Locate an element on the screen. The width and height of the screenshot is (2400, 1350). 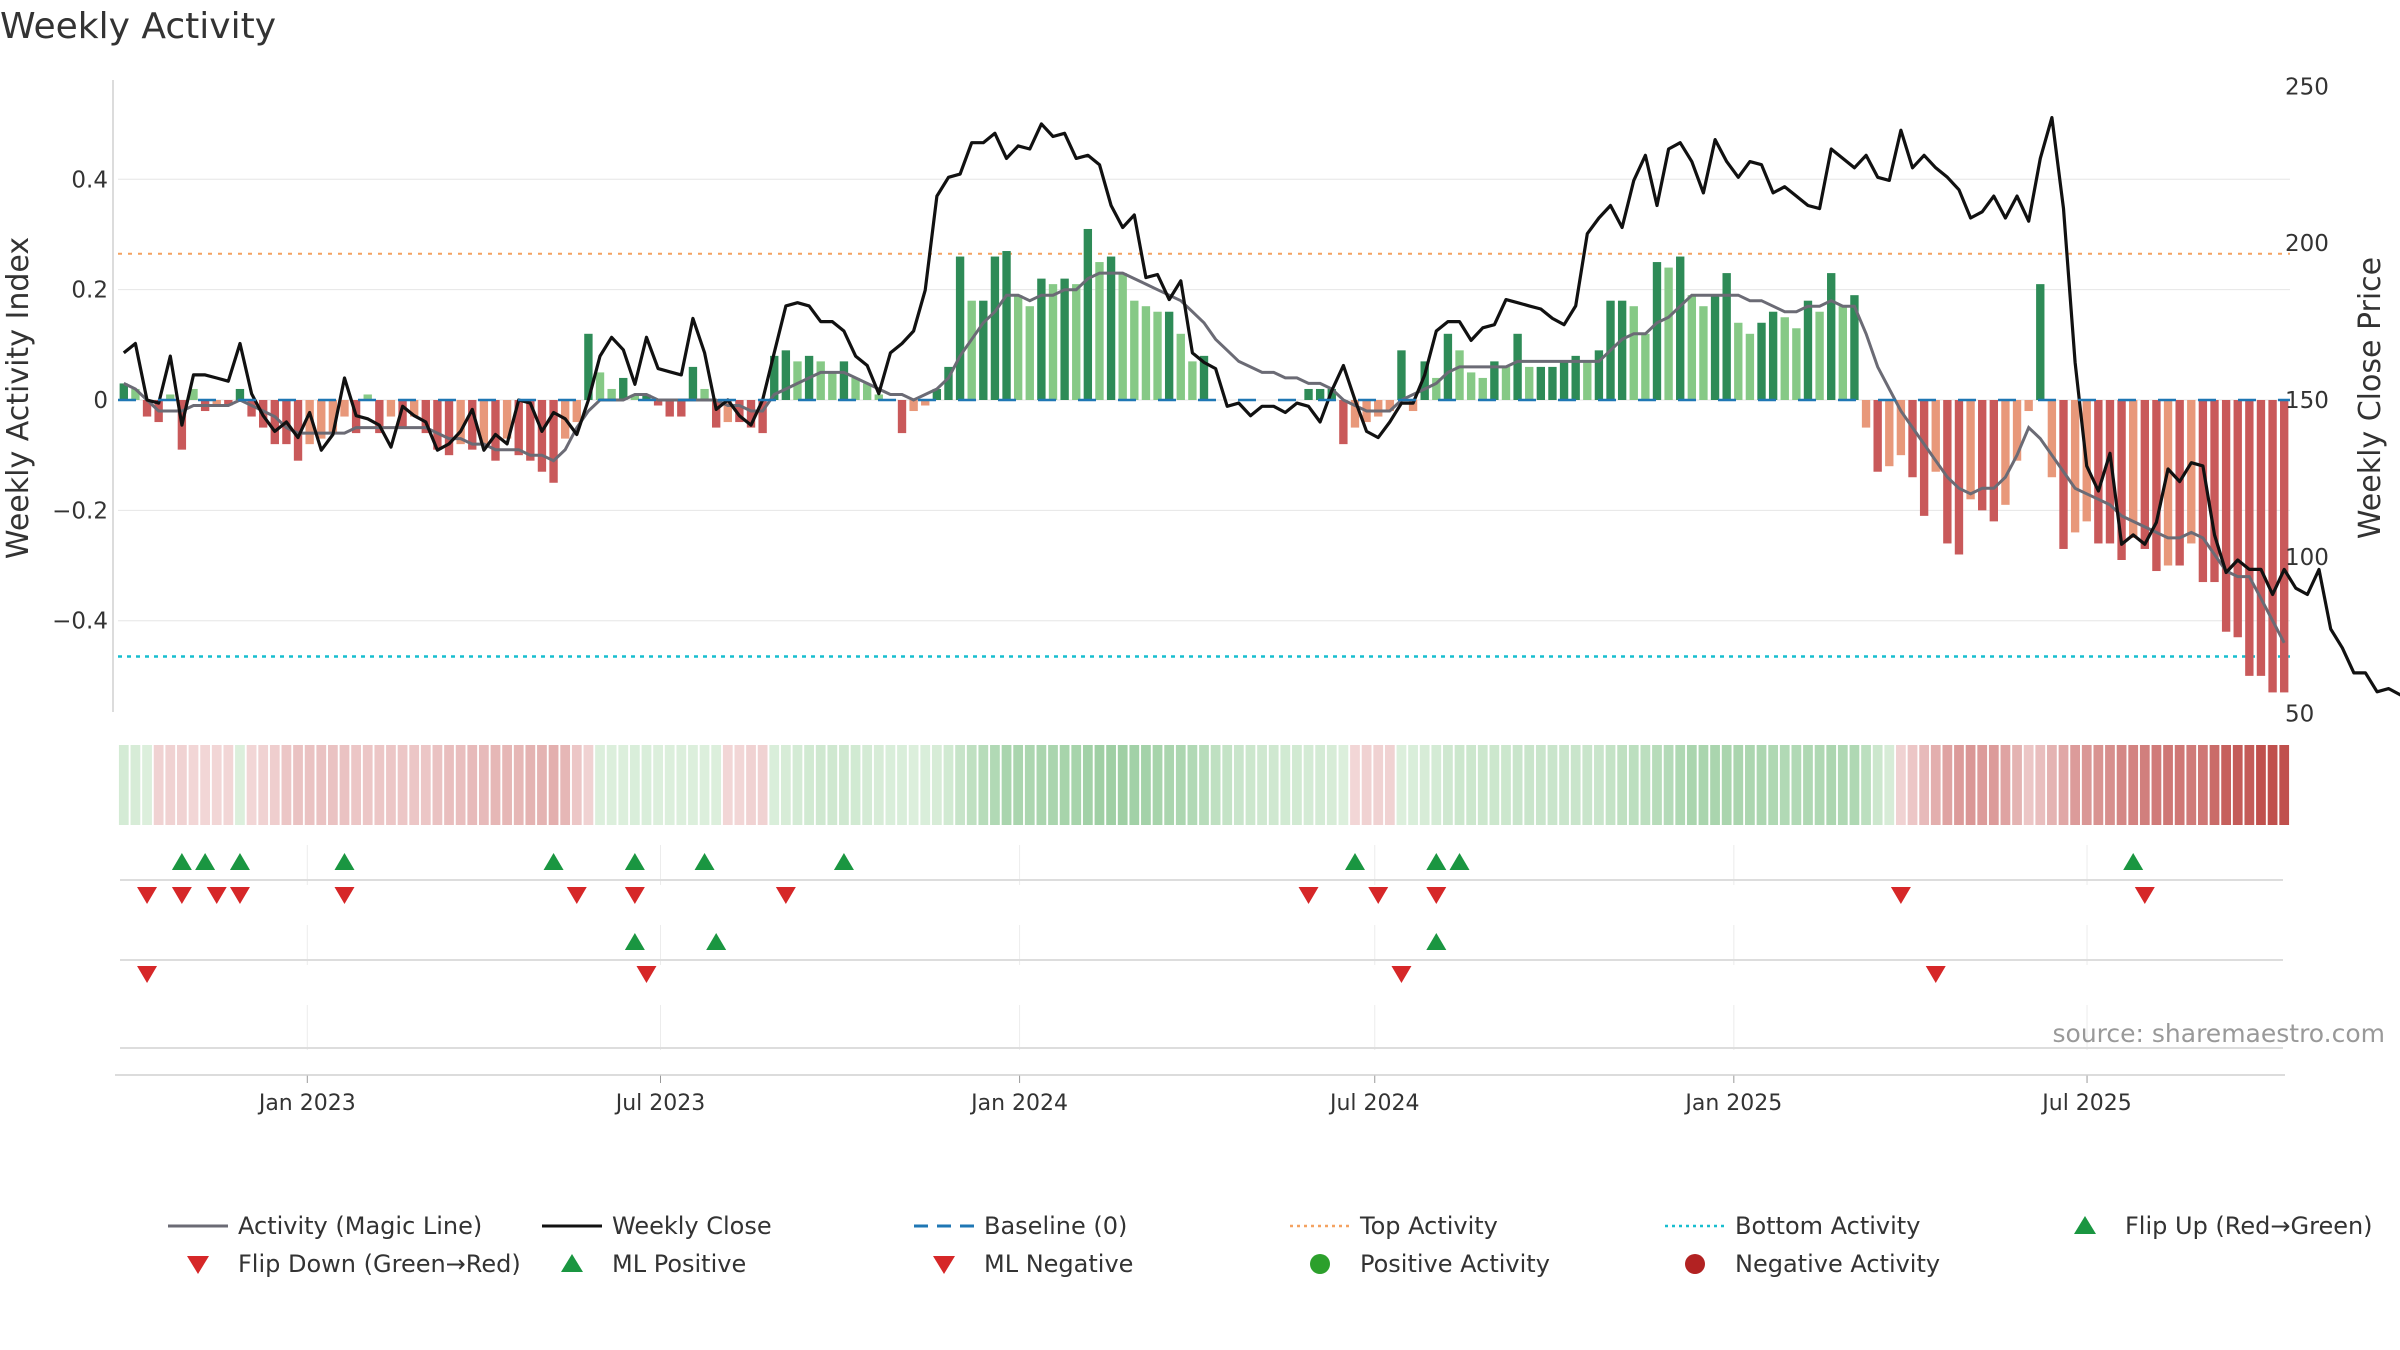
legend-label: Negative Activity is located at coordinates (1837, 1264).